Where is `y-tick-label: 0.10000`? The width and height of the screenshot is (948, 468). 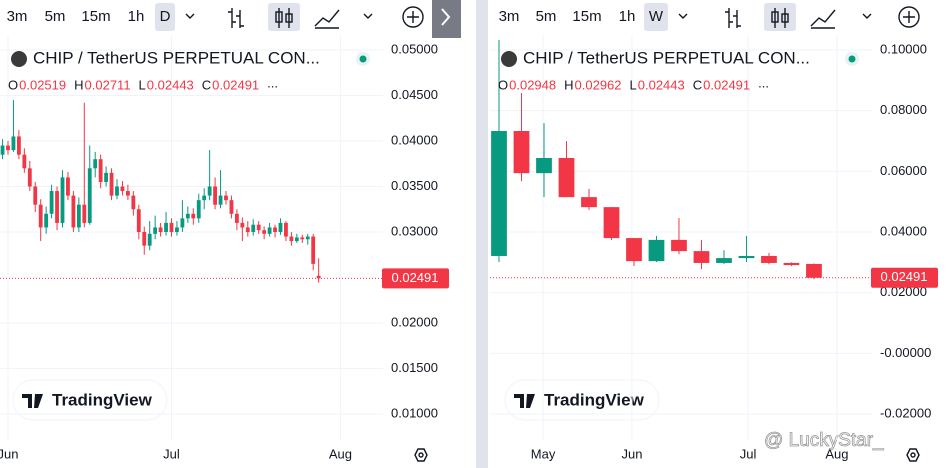
y-tick-label: 0.10000 is located at coordinates (903, 48).